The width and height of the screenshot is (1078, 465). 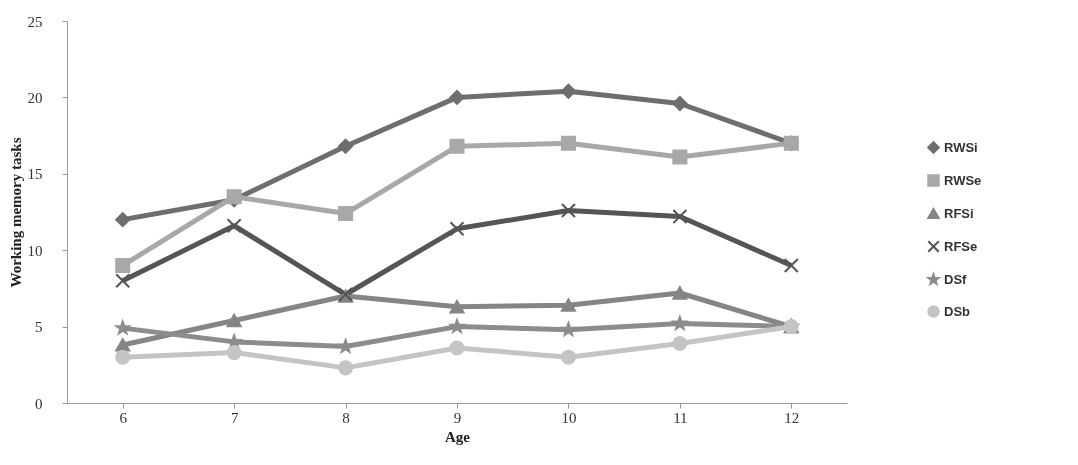 I want to click on y-tick-label: 0, so click(x=39, y=403).